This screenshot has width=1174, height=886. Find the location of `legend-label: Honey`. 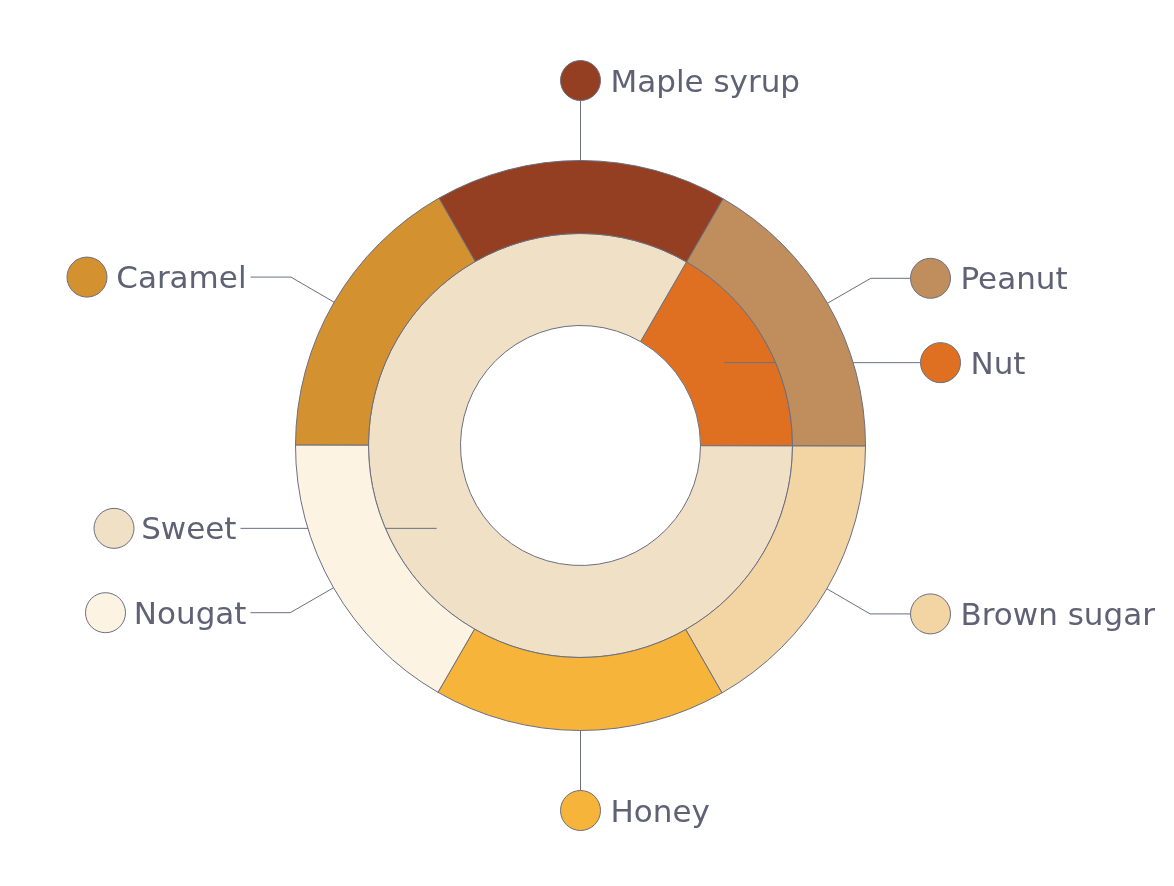

legend-label: Honey is located at coordinates (660, 810).